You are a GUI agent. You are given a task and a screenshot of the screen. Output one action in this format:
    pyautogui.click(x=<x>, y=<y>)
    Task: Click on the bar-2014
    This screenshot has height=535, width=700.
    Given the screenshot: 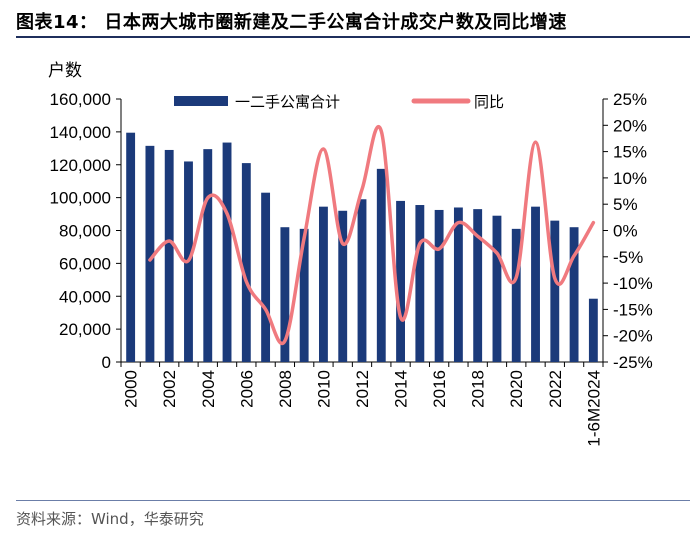 What is the action you would take?
    pyautogui.click(x=400, y=281)
    